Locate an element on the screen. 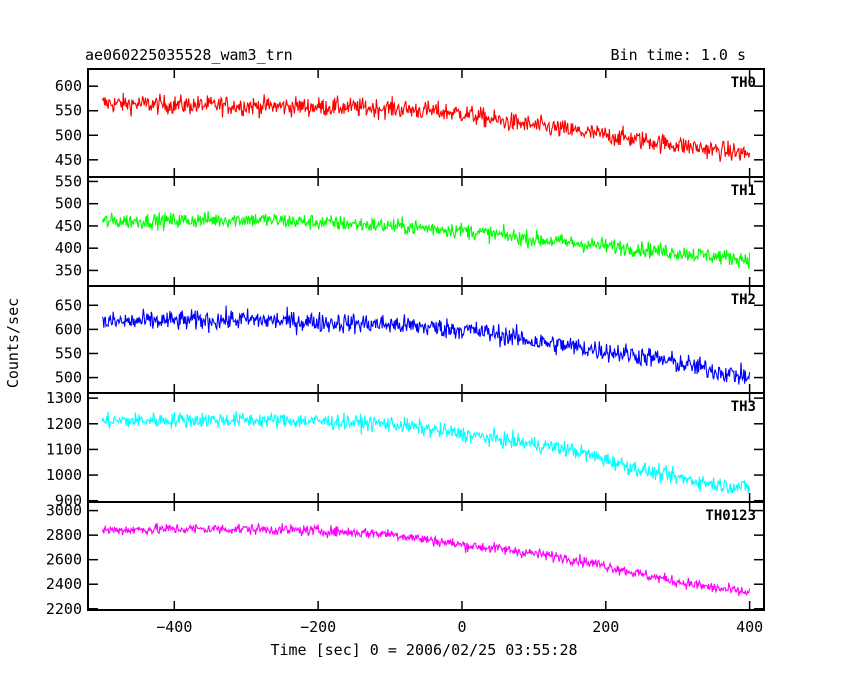 The width and height of the screenshot is (850, 680). y-tick-label-th0: 600 is located at coordinates (68, 86).